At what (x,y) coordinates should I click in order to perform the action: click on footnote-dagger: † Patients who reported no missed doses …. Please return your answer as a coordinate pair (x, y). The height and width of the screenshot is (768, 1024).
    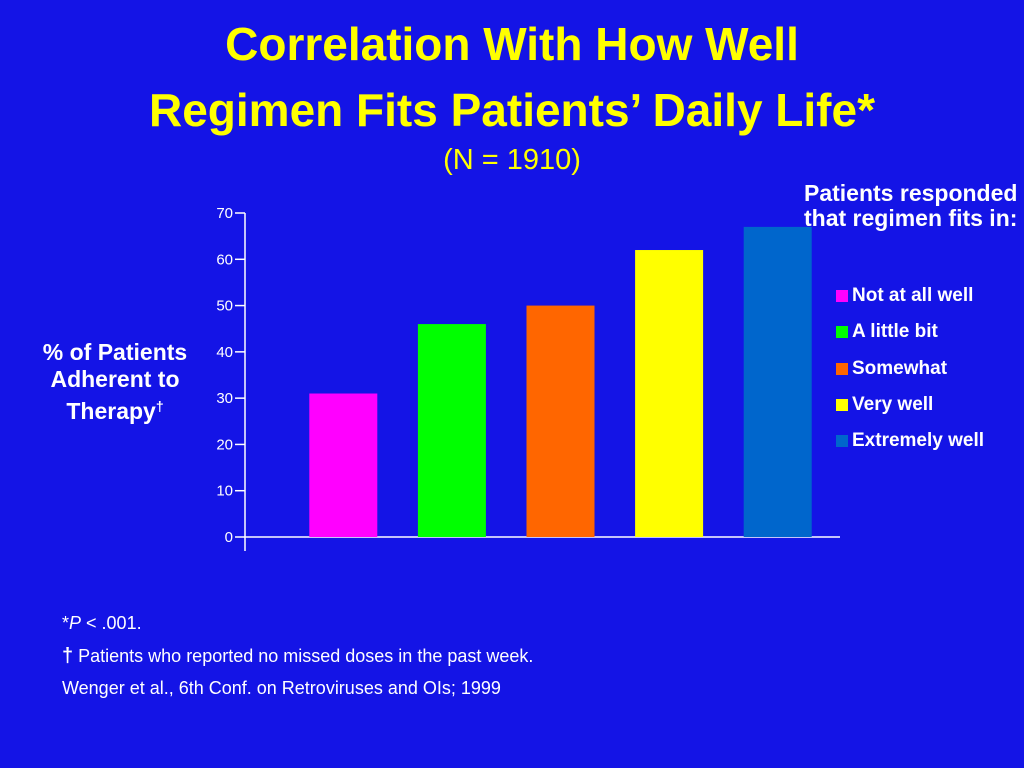
    Looking at the image, I should click on (297, 656).